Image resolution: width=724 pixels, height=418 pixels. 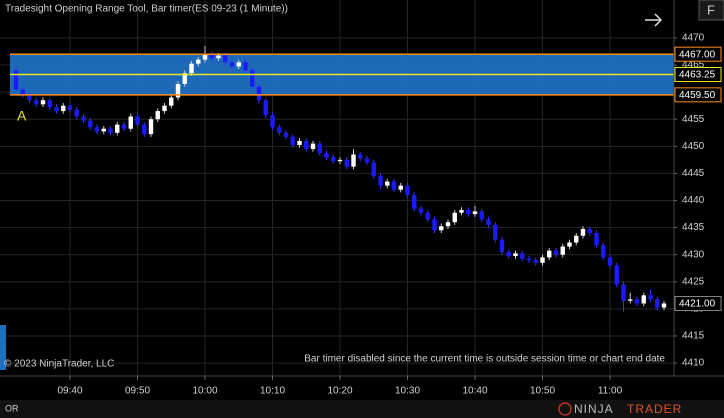 What do you see at coordinates (693, 65) in the screenshot?
I see `y-tick-label: 4465` at bounding box center [693, 65].